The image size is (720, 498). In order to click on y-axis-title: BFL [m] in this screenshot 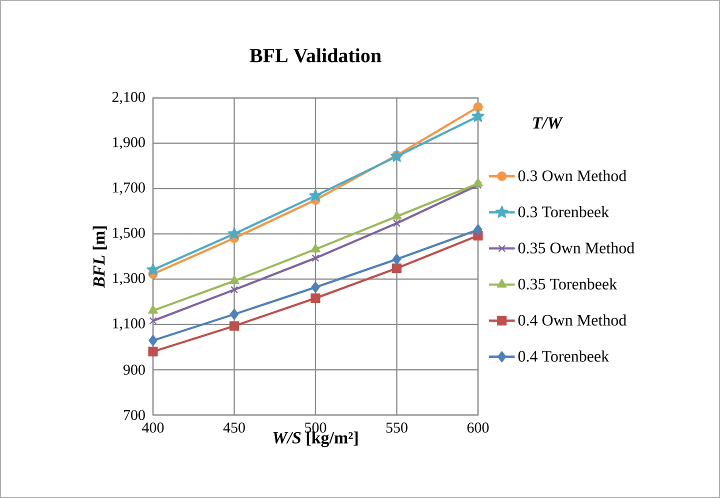, I will do `click(99, 257)`.